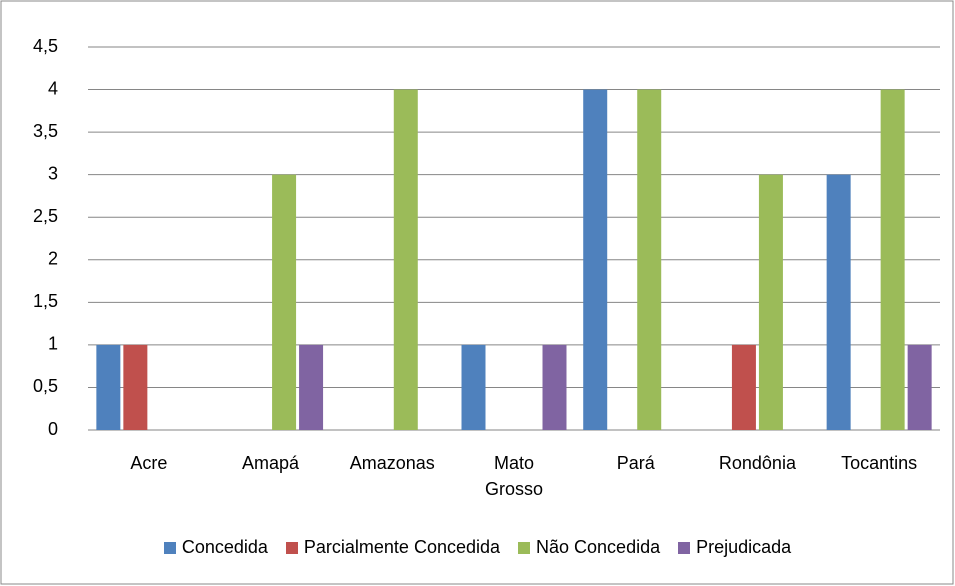 The width and height of the screenshot is (955, 586). I want to click on legend-item: Prejudicada, so click(734, 547).